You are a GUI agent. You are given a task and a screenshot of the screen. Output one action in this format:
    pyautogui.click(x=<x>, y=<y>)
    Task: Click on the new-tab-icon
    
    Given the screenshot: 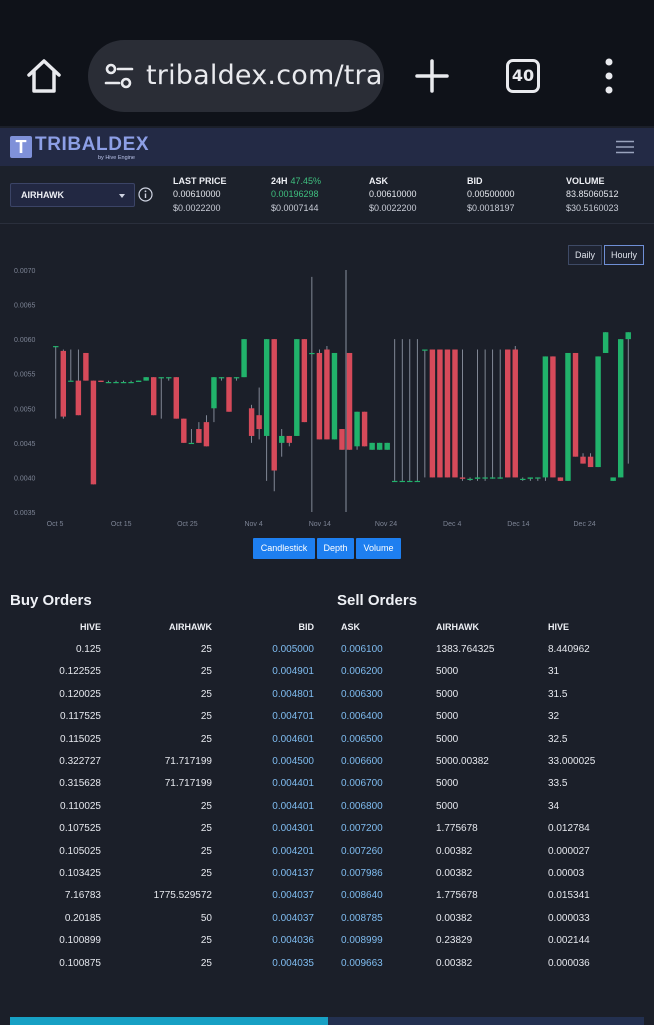 What is the action you would take?
    pyautogui.click(x=432, y=76)
    